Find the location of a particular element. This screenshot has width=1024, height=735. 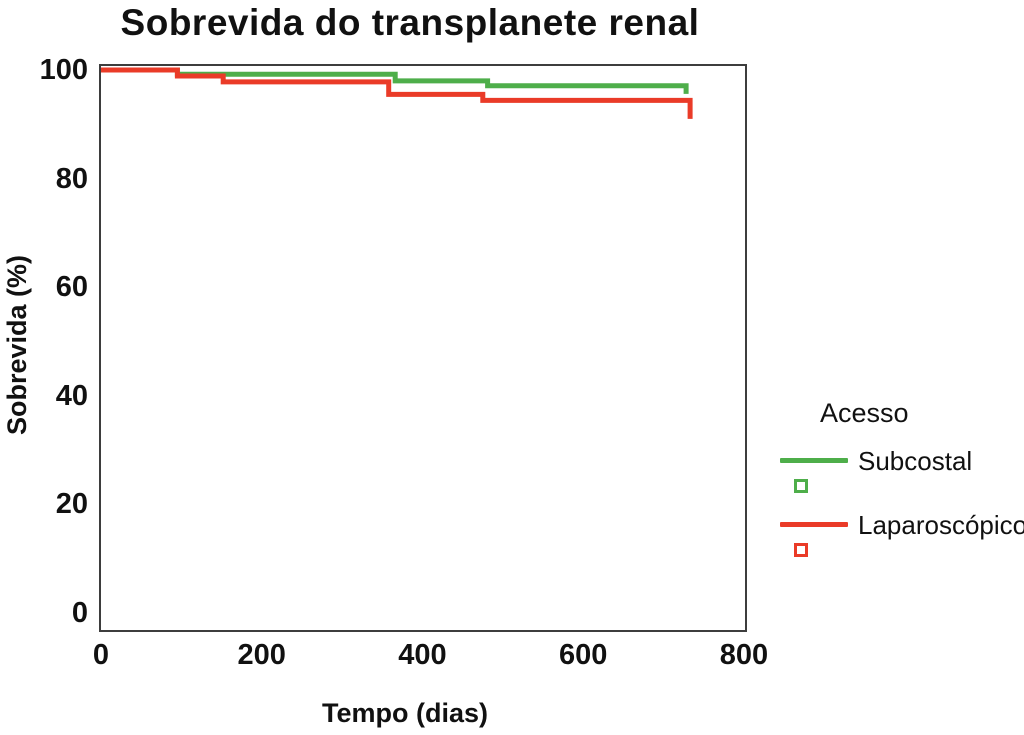

x-tick-label: 400 is located at coordinates (422, 655).